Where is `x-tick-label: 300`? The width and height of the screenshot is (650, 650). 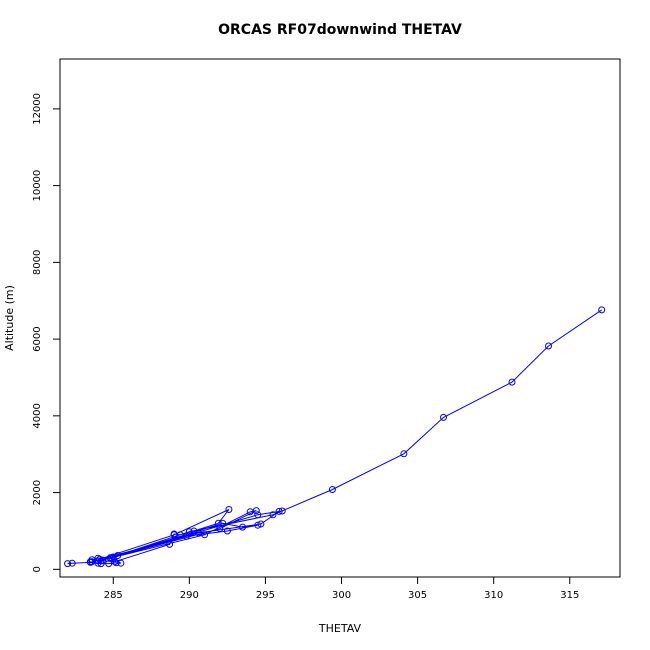 x-tick-label: 300 is located at coordinates (341, 595).